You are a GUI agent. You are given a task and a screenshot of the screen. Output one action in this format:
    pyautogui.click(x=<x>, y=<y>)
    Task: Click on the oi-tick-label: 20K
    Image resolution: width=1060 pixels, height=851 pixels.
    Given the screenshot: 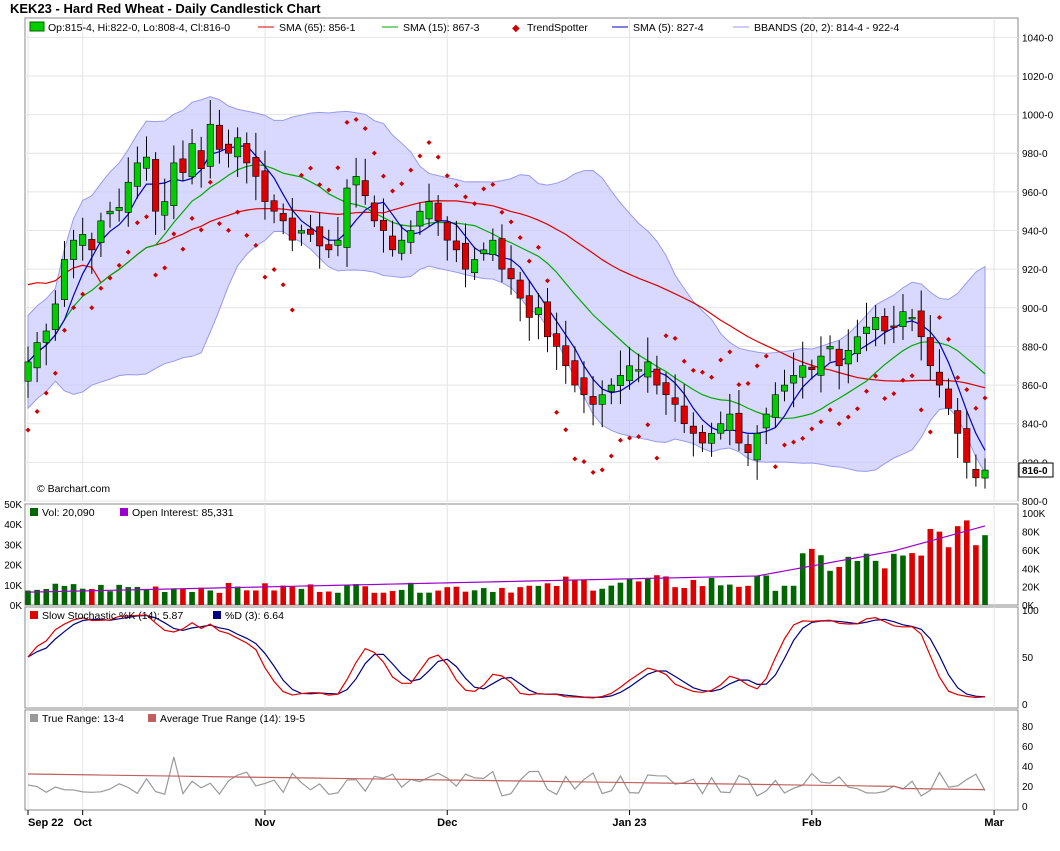 What is the action you would take?
    pyautogui.click(x=1031, y=588)
    